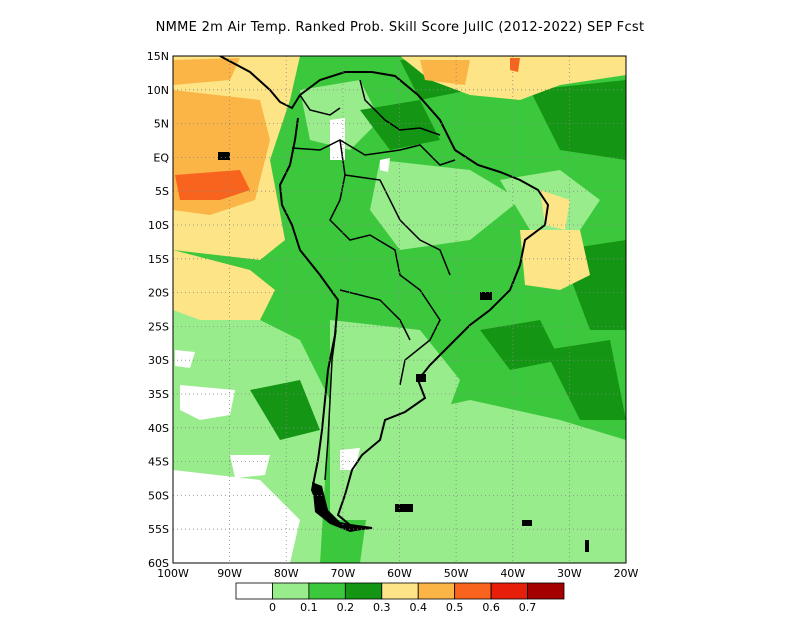 The height and width of the screenshot is (618, 800). Describe the element at coordinates (162, 191) in the screenshot. I see `lat-tick-label: 5S` at that location.